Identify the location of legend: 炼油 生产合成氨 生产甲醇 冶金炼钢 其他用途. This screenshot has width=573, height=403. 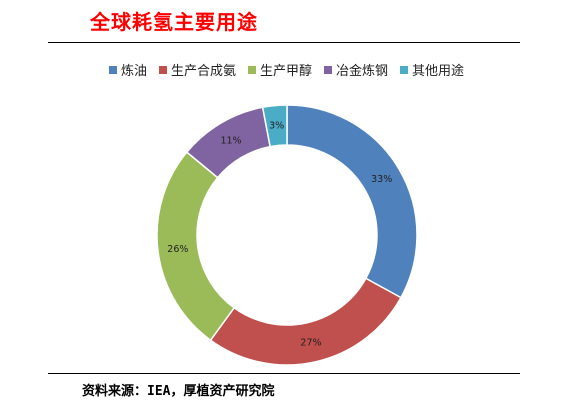
(286, 69).